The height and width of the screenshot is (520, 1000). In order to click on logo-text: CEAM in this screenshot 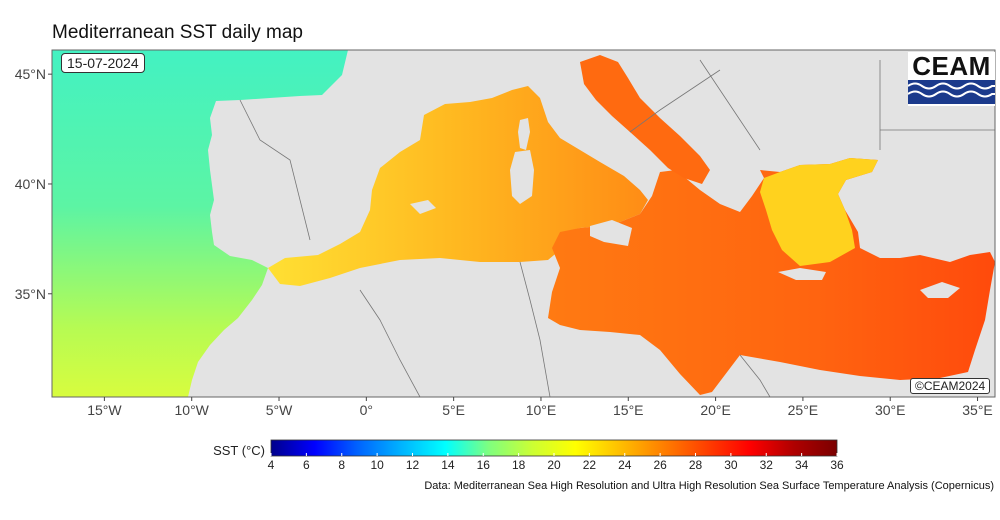, I will do `click(951, 66)`.